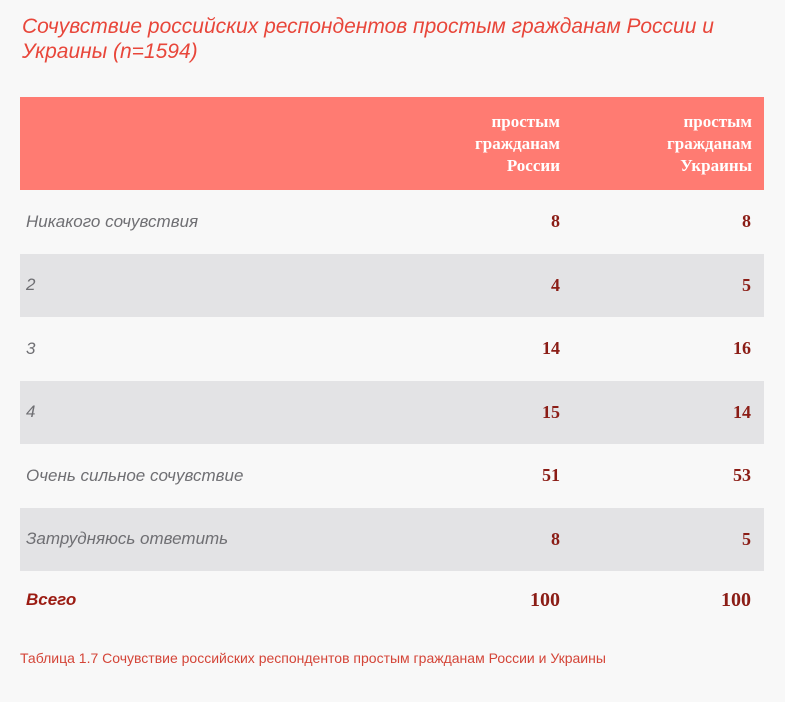 The height and width of the screenshot is (702, 785). What do you see at coordinates (217, 143) in the screenshot?
I see `header-empty-cell` at bounding box center [217, 143].